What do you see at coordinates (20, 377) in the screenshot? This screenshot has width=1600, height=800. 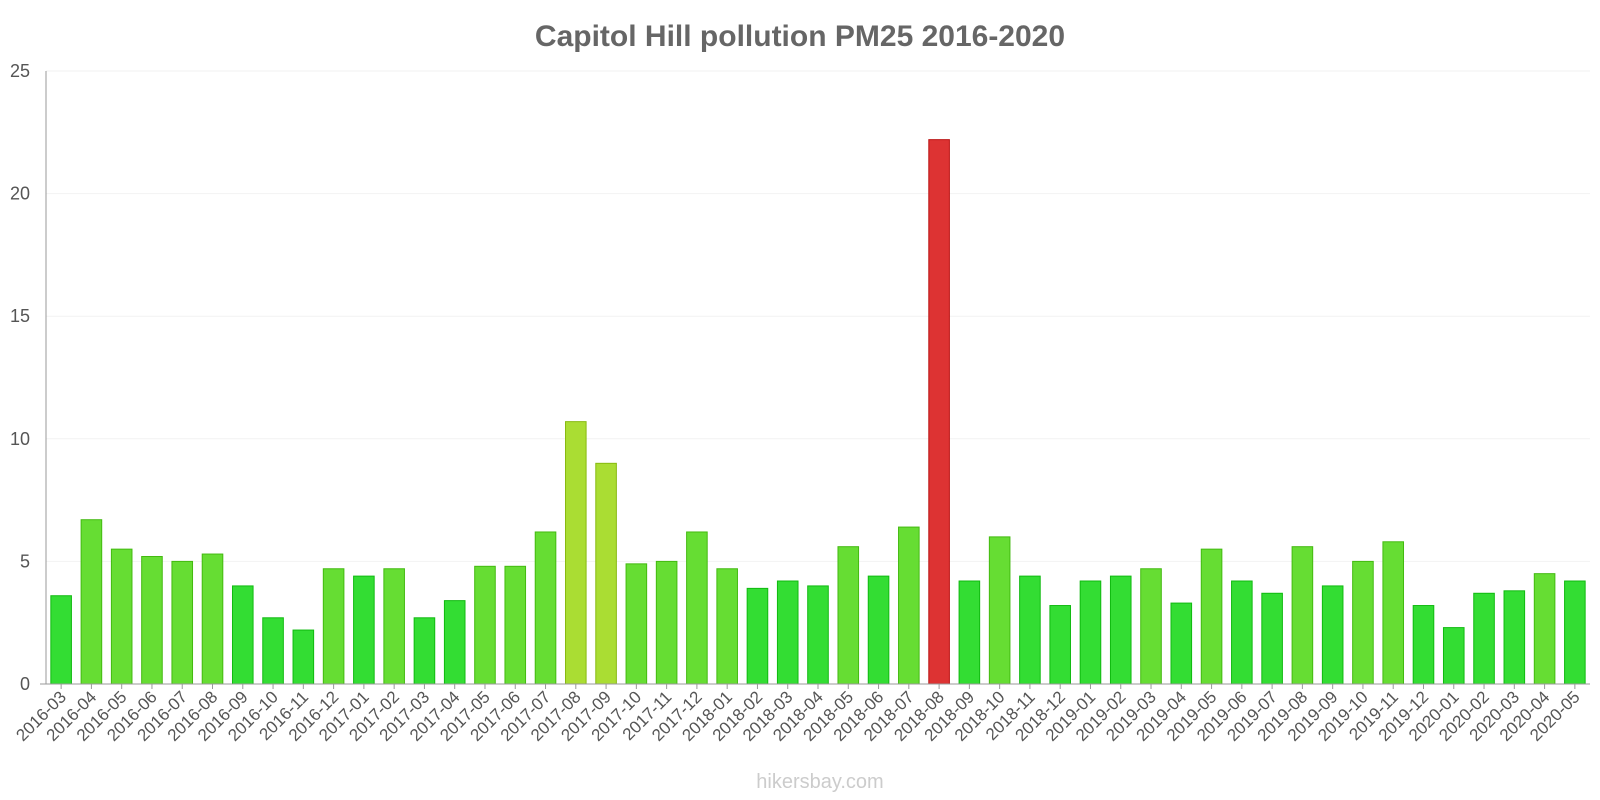 I see `y-axis-ticks: 0 5 10 15 20 25` at bounding box center [20, 377].